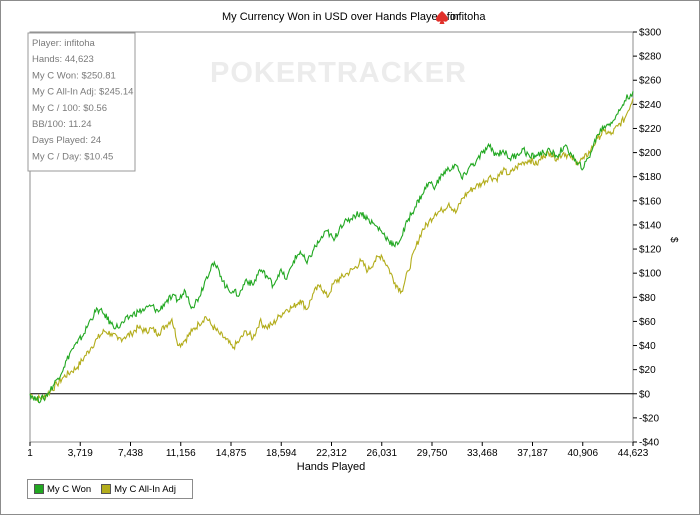  Describe the element at coordinates (650, 105) in the screenshot. I see `y-tick-label: $240` at that location.